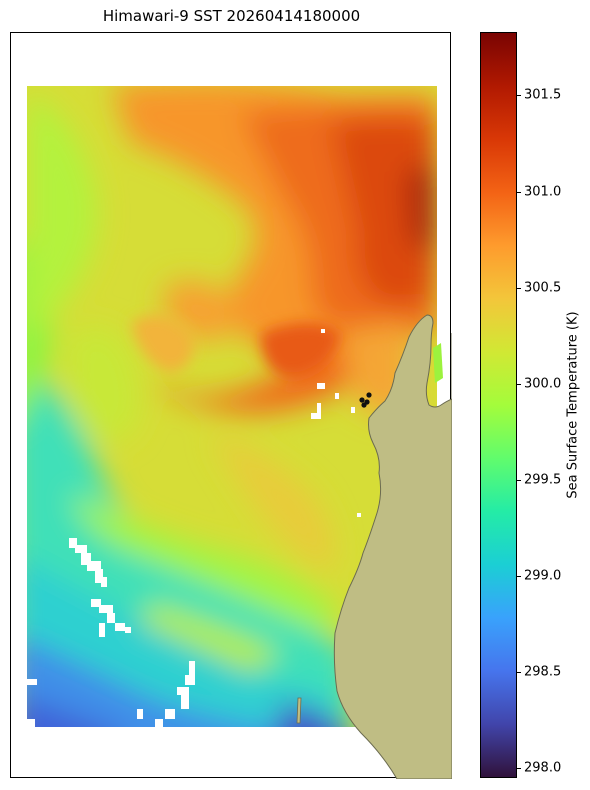 This screenshot has height=790, width=590. What do you see at coordinates (543, 192) in the screenshot?
I see `colorbar-tick-label: 301.0` at bounding box center [543, 192].